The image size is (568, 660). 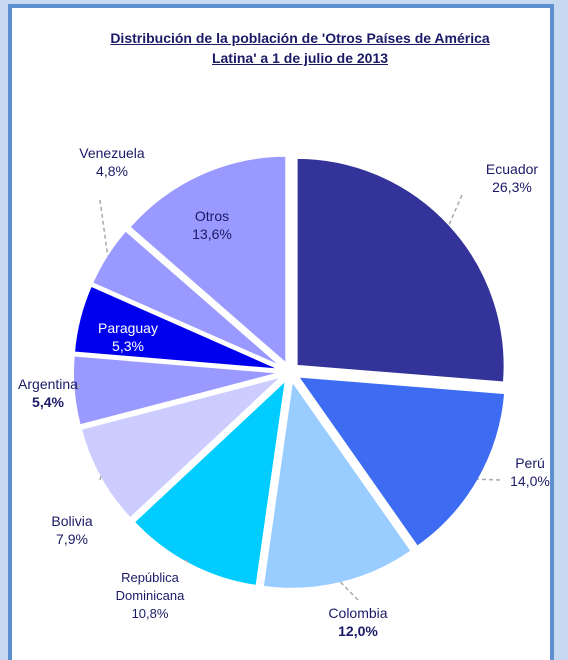 What do you see at coordinates (112, 171) in the screenshot?
I see `value-label: 4,8%` at bounding box center [112, 171].